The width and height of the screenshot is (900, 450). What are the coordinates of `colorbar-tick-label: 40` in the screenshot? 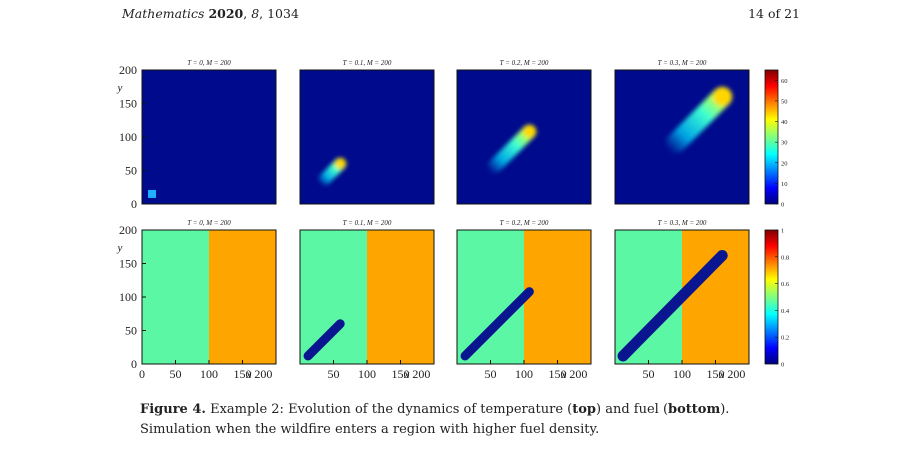 It's located at (784, 122).